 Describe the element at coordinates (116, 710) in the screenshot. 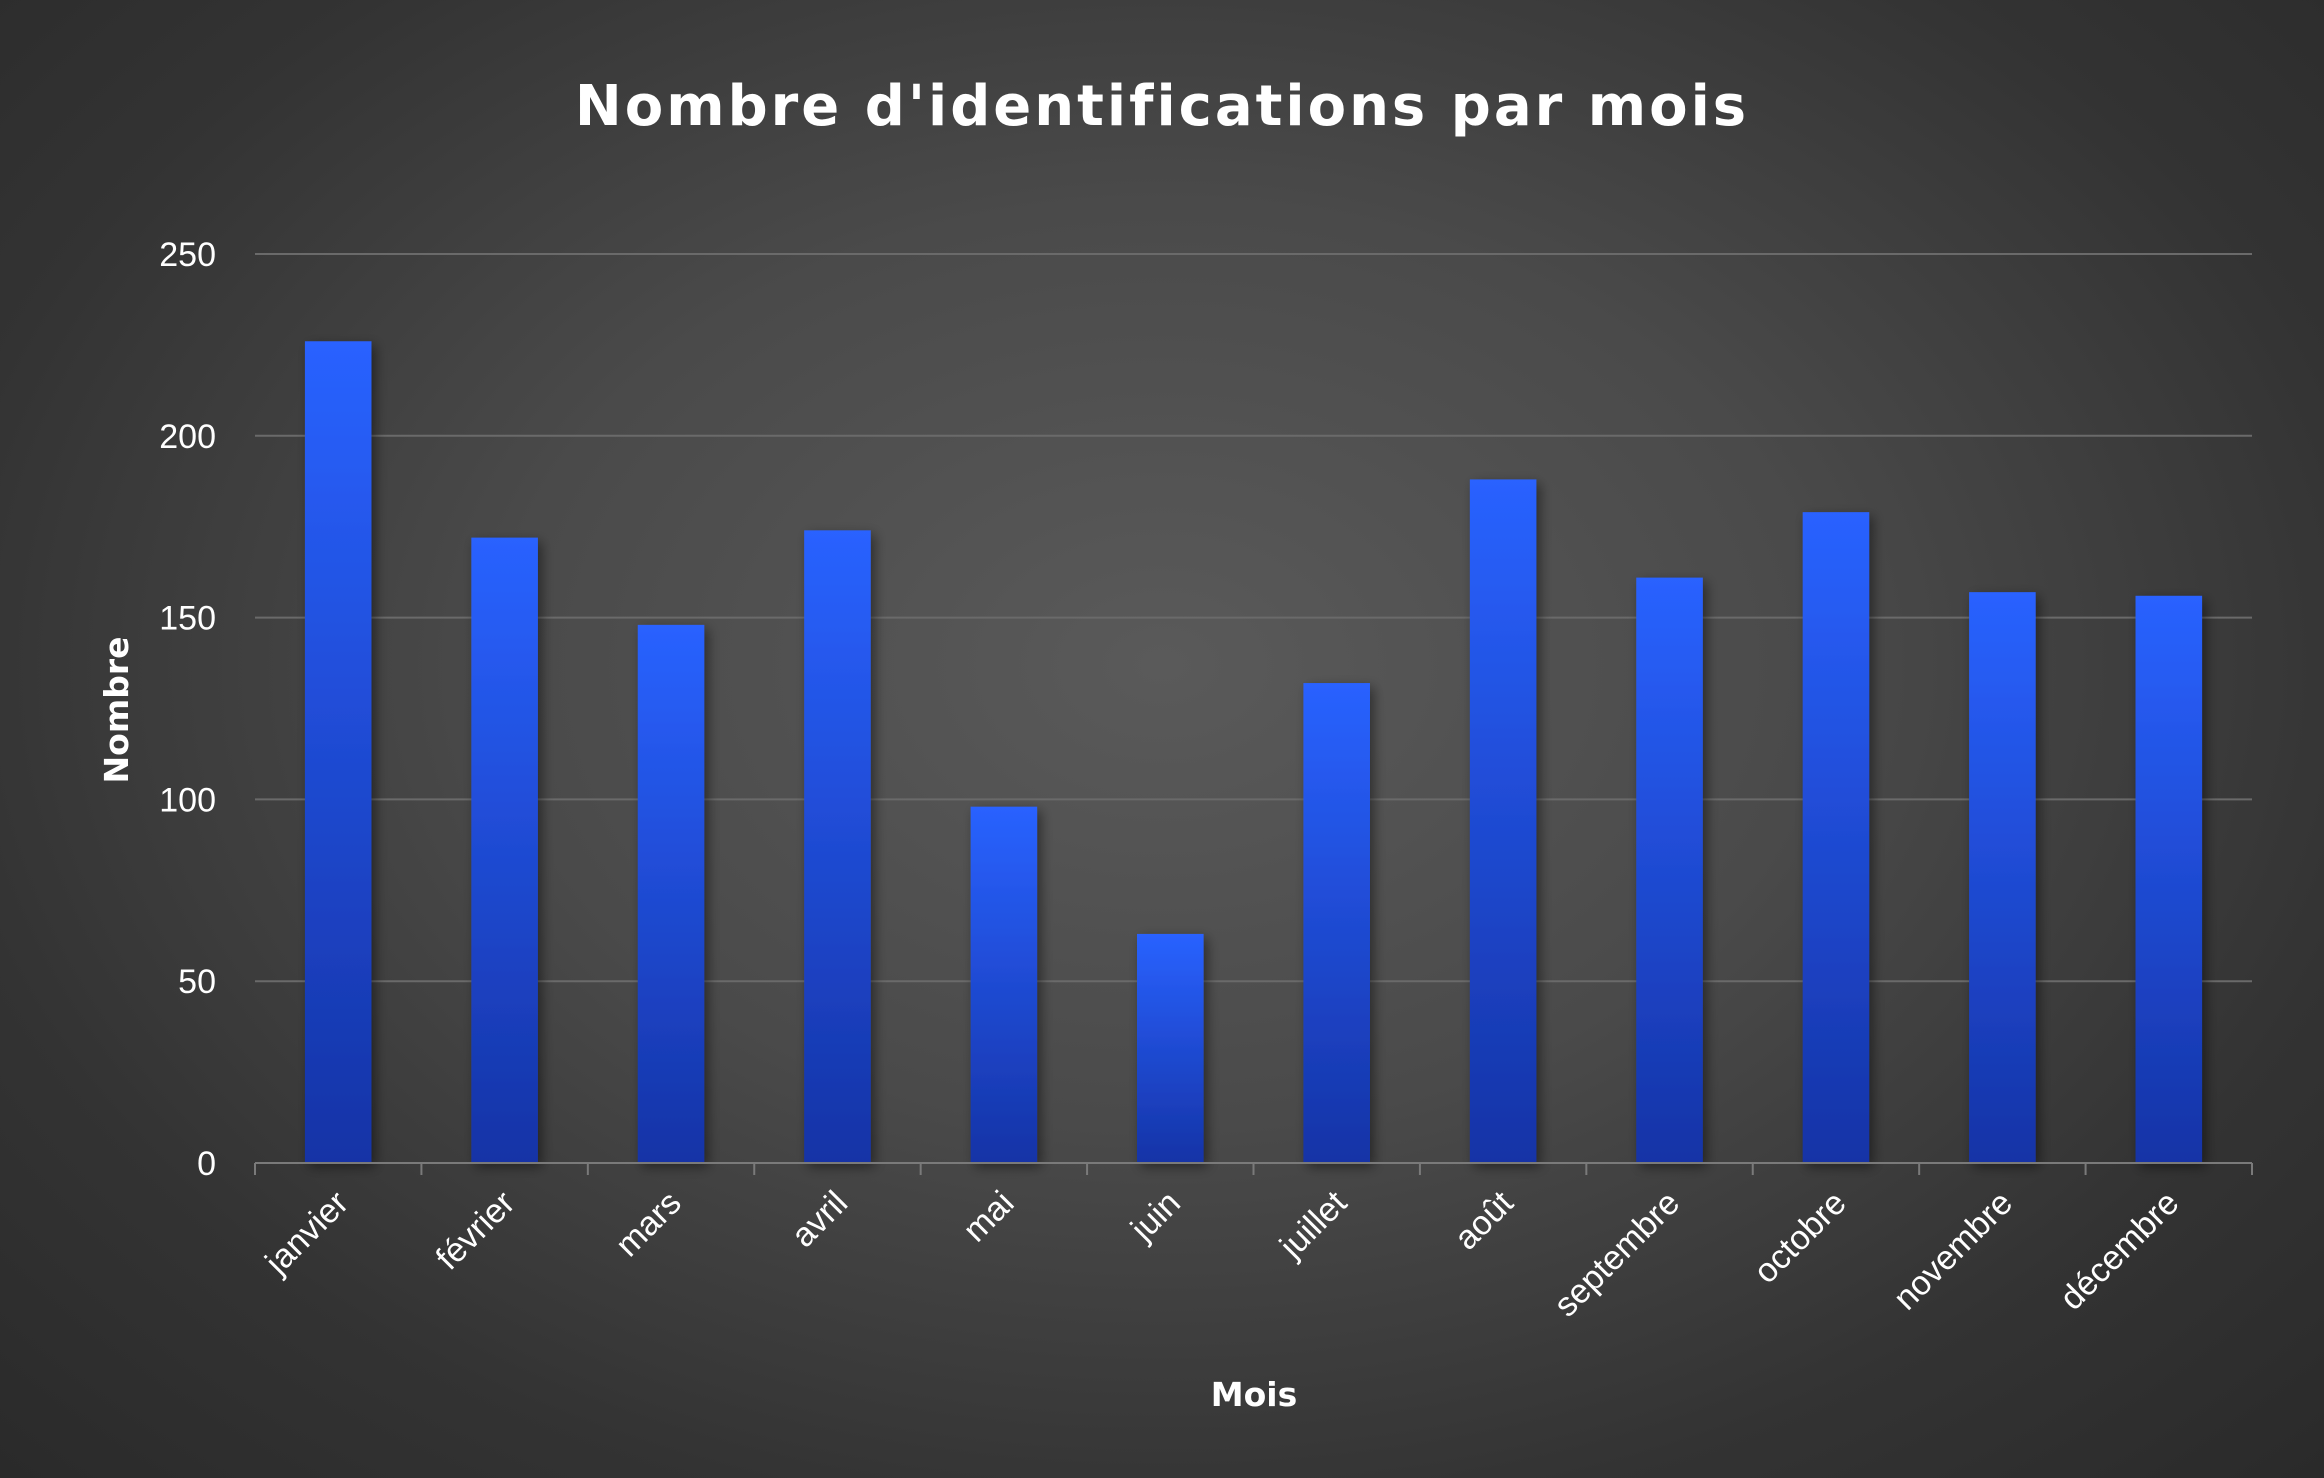

I see `y-axis-title: Nombre` at that location.